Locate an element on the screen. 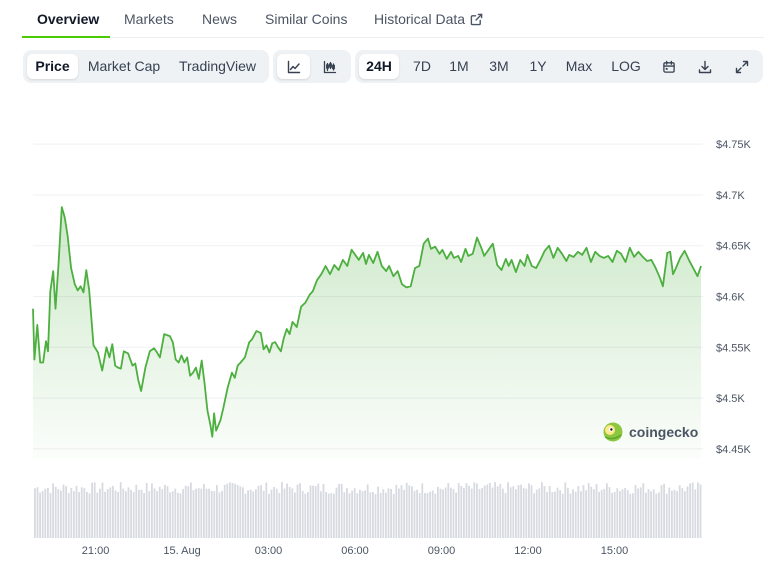 This screenshot has height=579, width=781. tab-historical-data: Historical Data is located at coordinates (428, 19).